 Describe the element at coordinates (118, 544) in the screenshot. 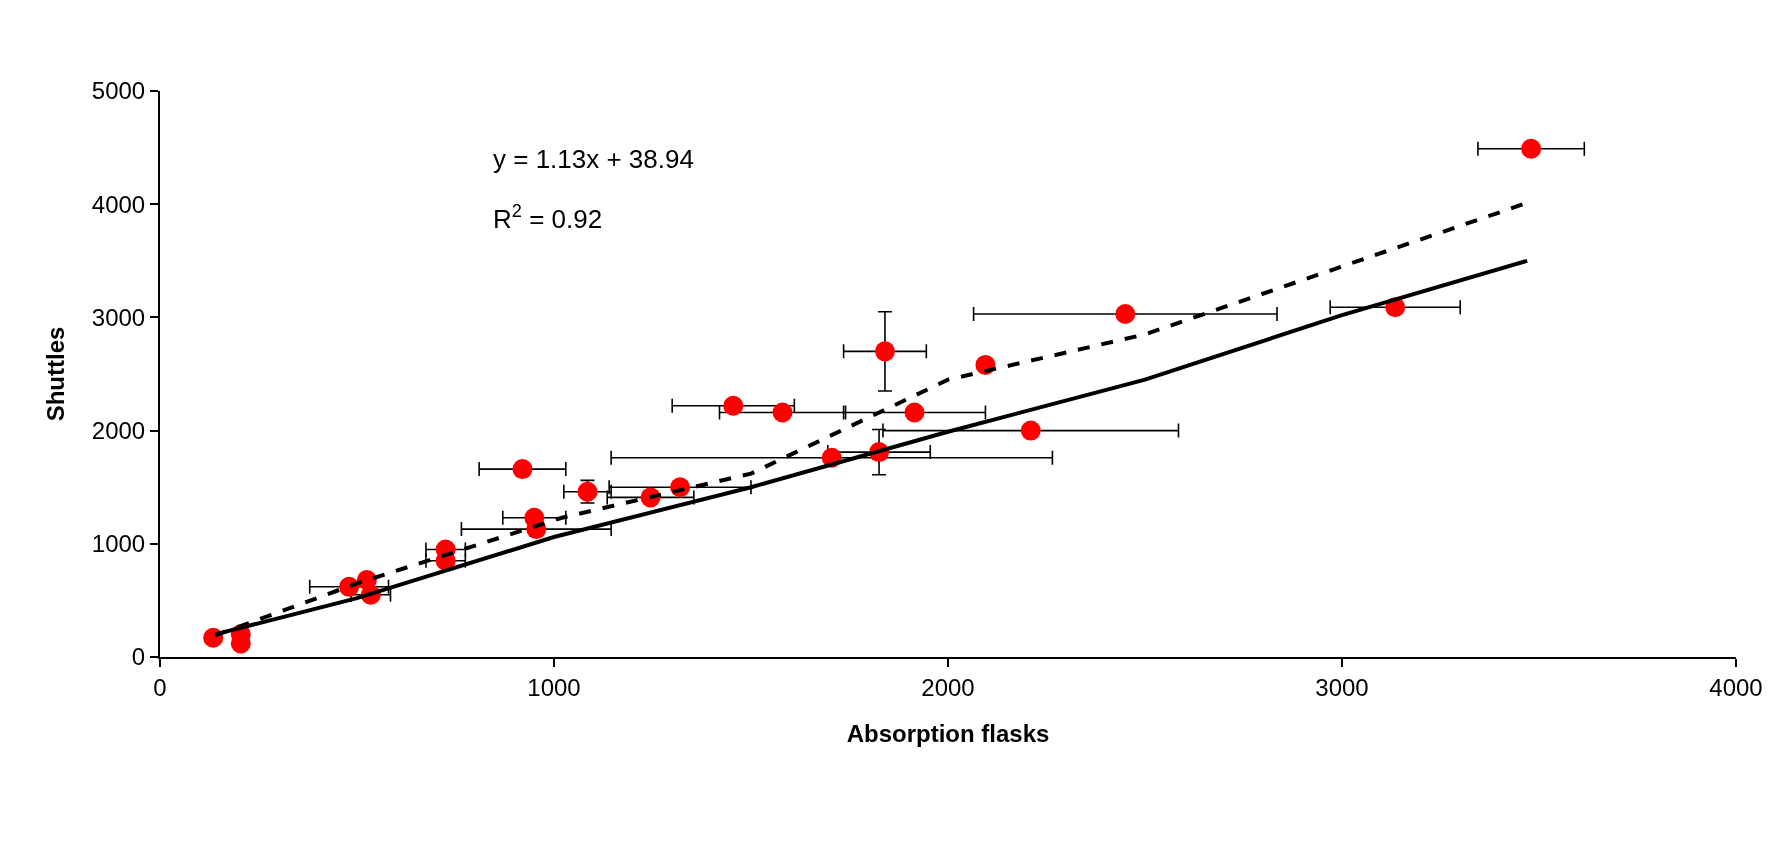

I see `y-tick-label: 1000` at that location.